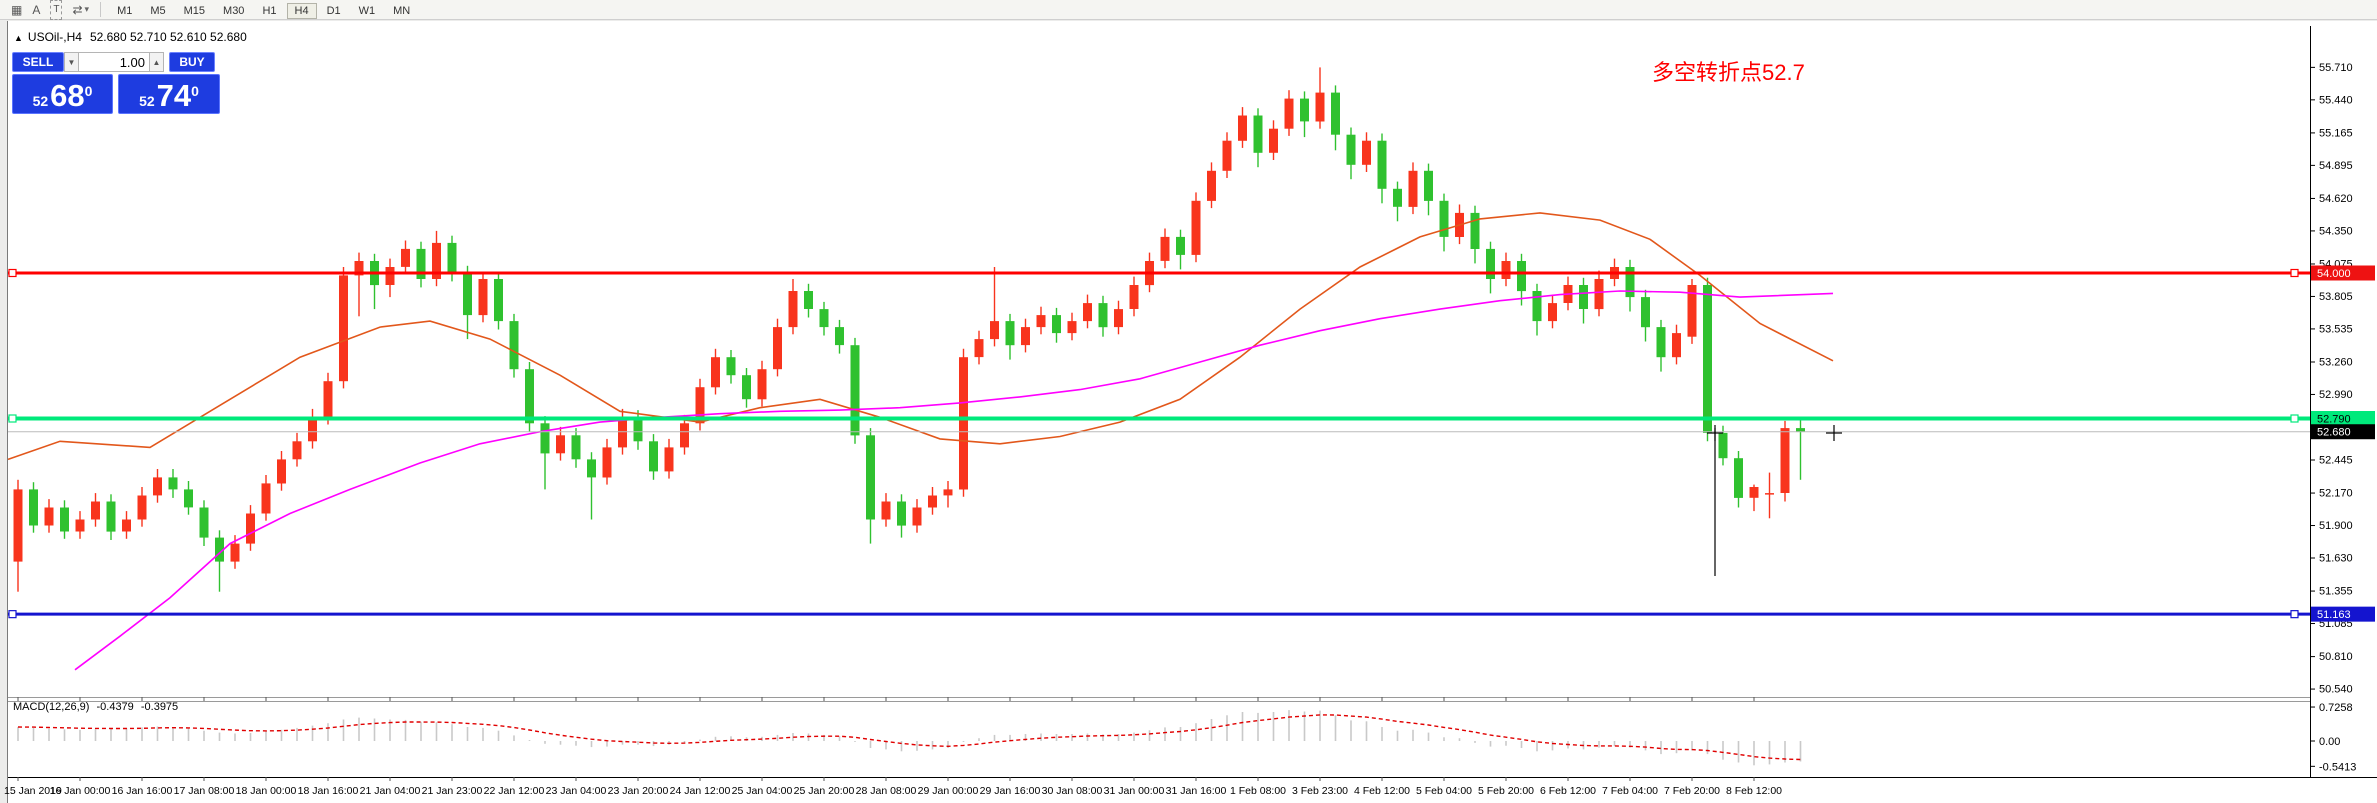 This screenshot has width=2377, height=803. Describe the element at coordinates (824, 791) in the screenshot. I see `time-axis-label: 25 Jan 20:00` at that location.